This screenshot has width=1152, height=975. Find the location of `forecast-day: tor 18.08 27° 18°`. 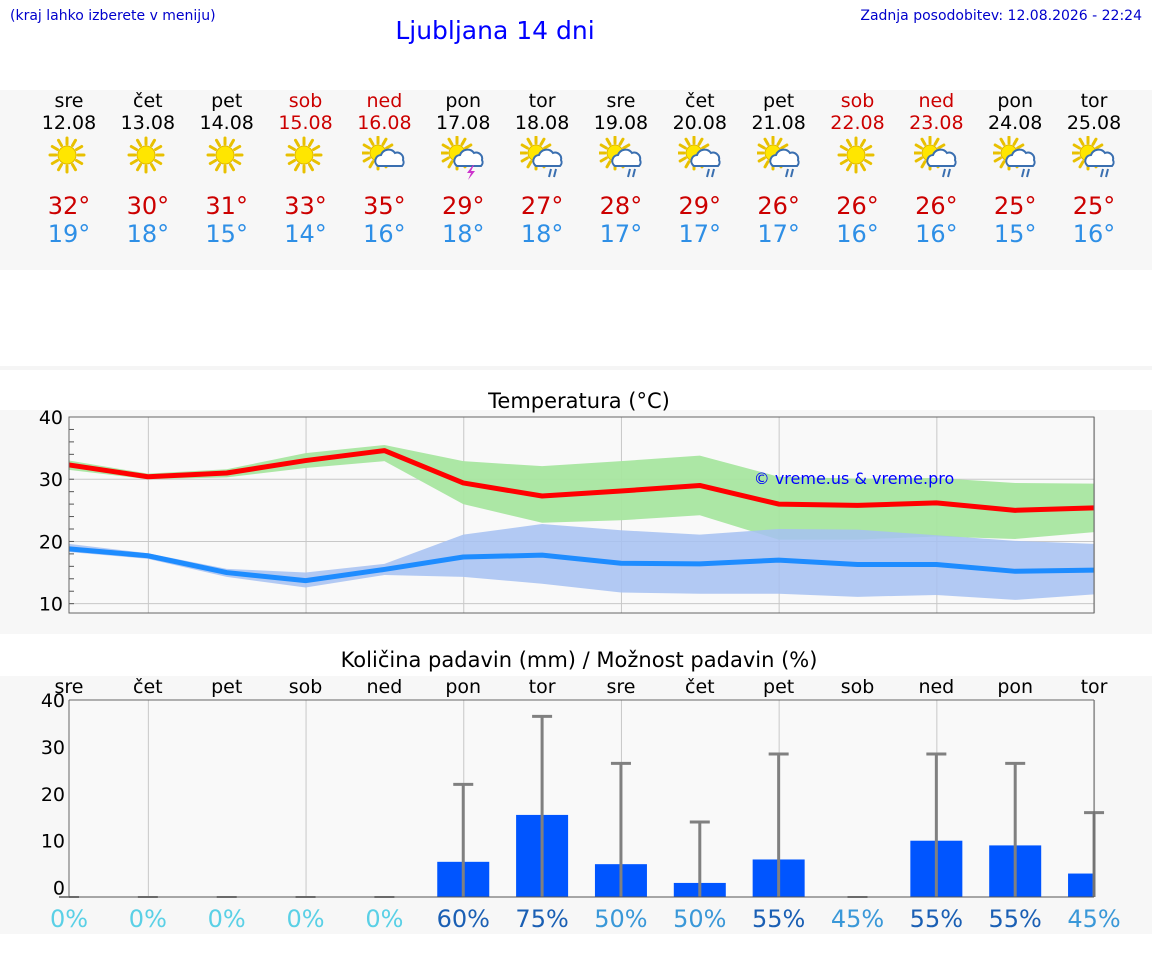

forecast-day: tor 18.08 27° 18° is located at coordinates (542, 169).